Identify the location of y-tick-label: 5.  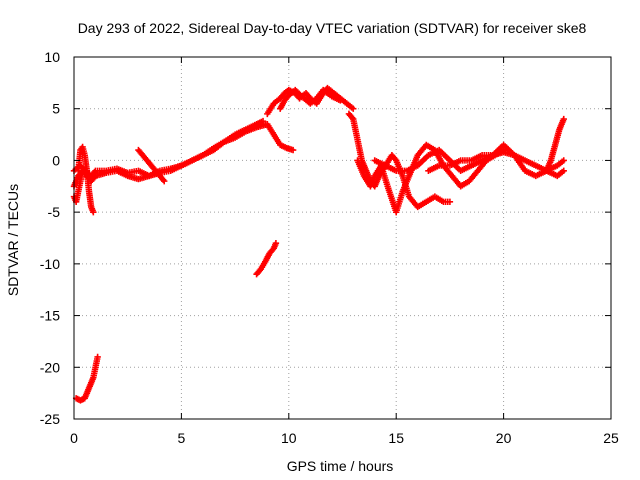
(56, 109).